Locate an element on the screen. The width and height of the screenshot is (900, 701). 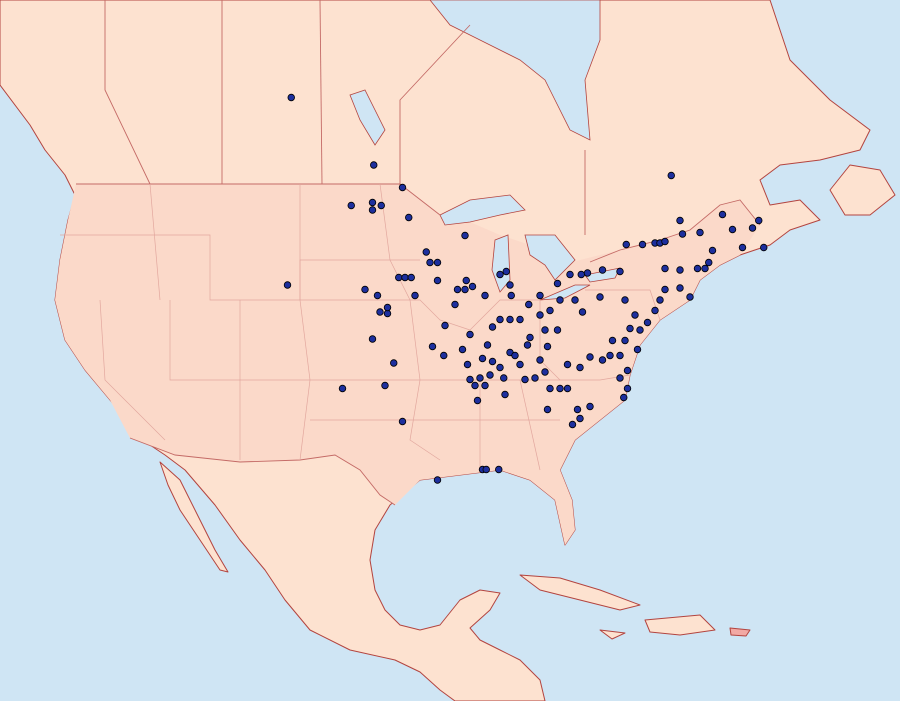
baja-california is located at coordinates (194, 517).